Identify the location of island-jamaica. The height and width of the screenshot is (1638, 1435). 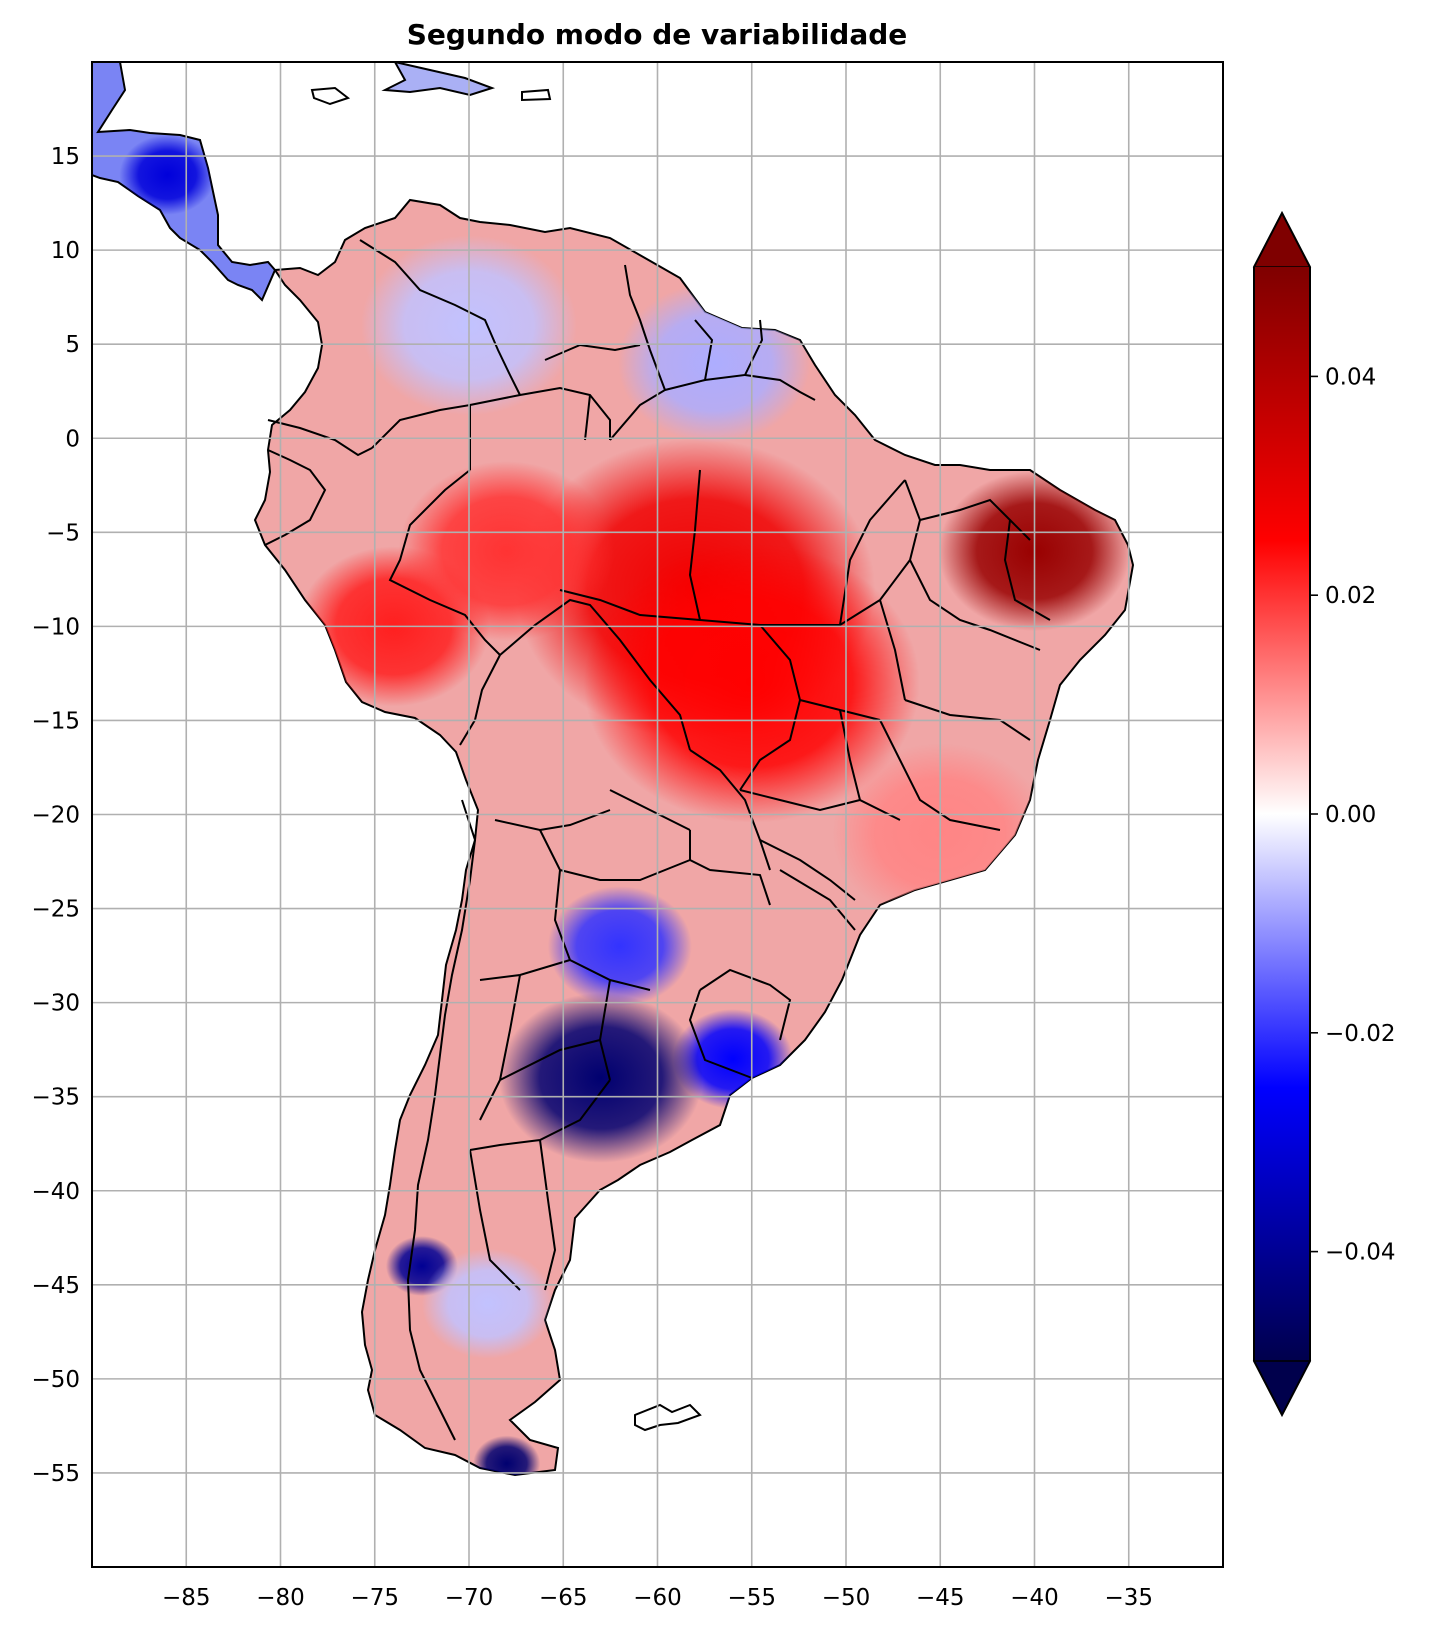
(330, 96).